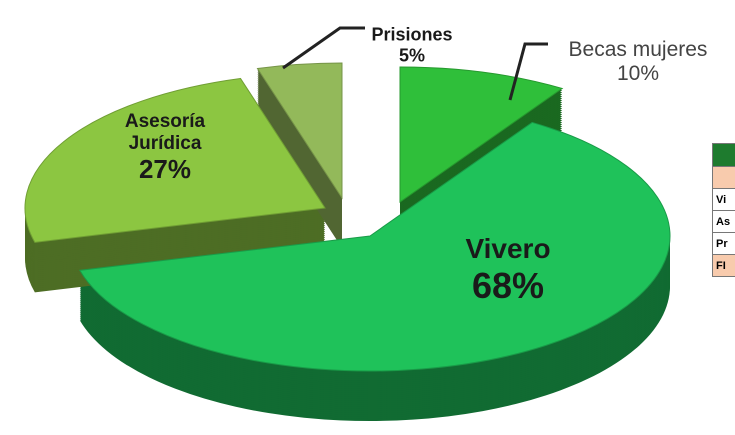  I want to click on cell: FI, so click(723, 265).